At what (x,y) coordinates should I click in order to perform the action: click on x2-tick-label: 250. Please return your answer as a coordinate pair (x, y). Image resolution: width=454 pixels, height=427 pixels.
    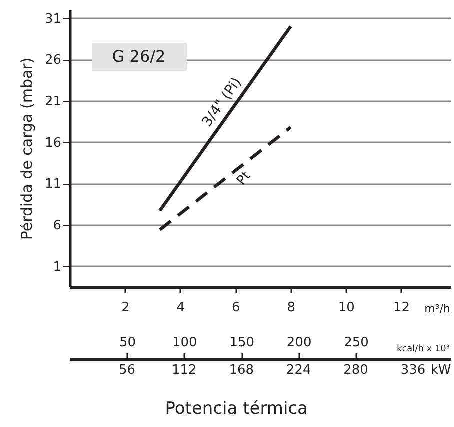
    Looking at the image, I should click on (356, 343).